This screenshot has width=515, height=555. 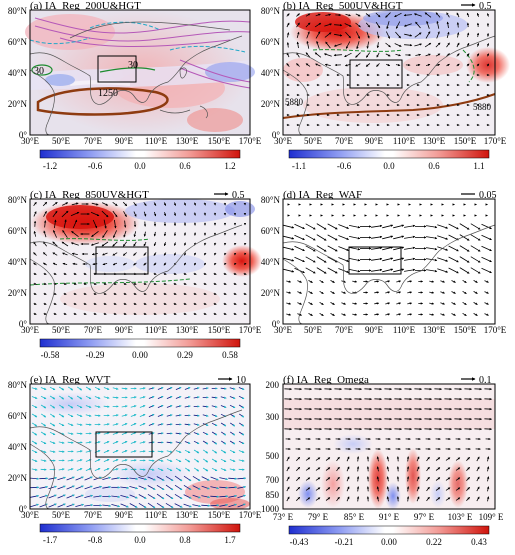 I want to click on c-cb-4: 0.58, so click(x=230, y=355).